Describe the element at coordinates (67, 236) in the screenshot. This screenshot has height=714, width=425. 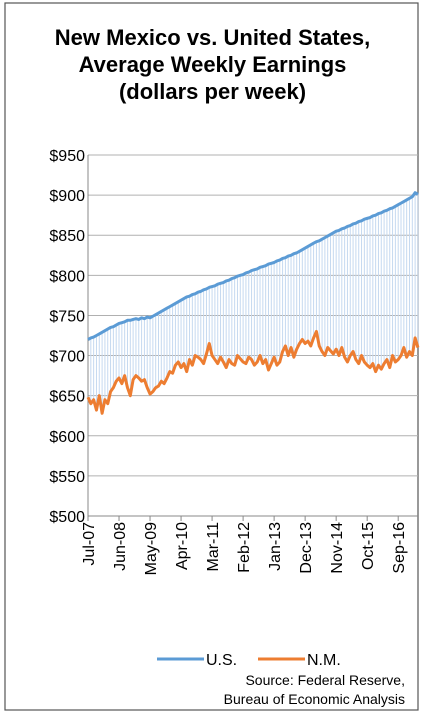
I see `y-tick-label: $850` at that location.